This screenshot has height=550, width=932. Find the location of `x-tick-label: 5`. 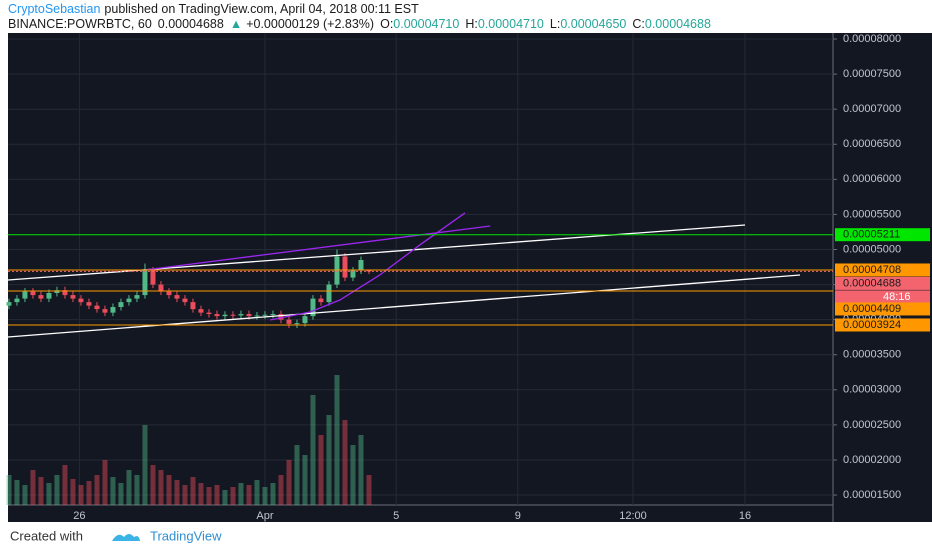

x-tick-label: 5 is located at coordinates (396, 516).